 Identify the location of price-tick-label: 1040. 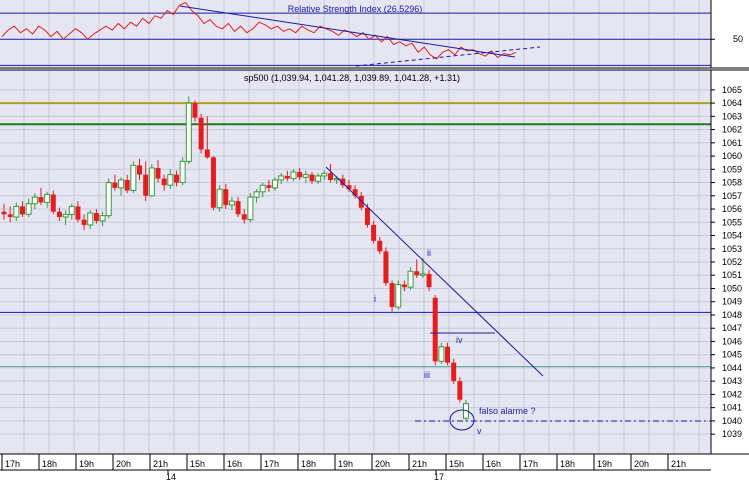
(732, 421).